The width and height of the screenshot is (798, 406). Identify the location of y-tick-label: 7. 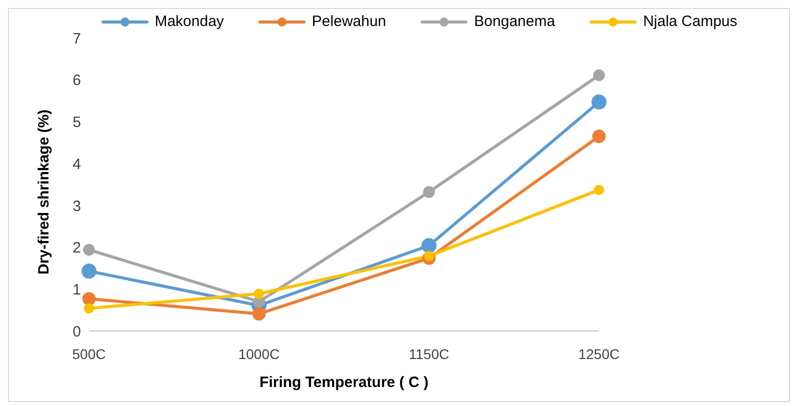
(76, 39).